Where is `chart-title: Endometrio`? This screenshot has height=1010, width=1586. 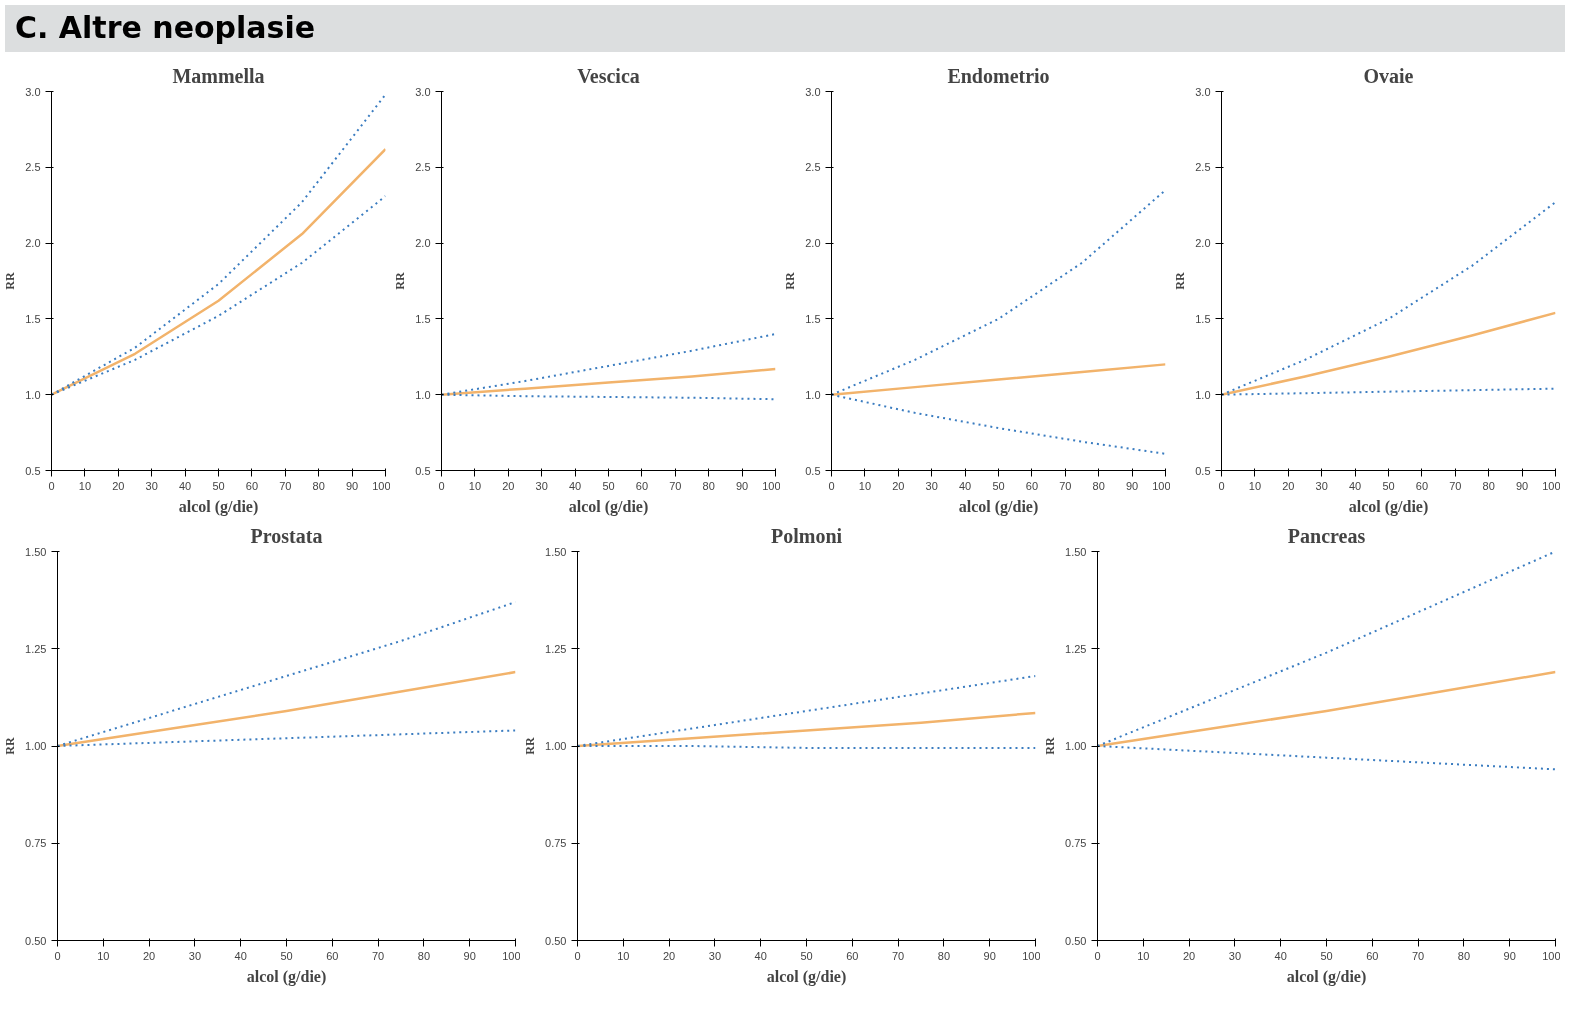
chart-title: Endometrio is located at coordinates (998, 75).